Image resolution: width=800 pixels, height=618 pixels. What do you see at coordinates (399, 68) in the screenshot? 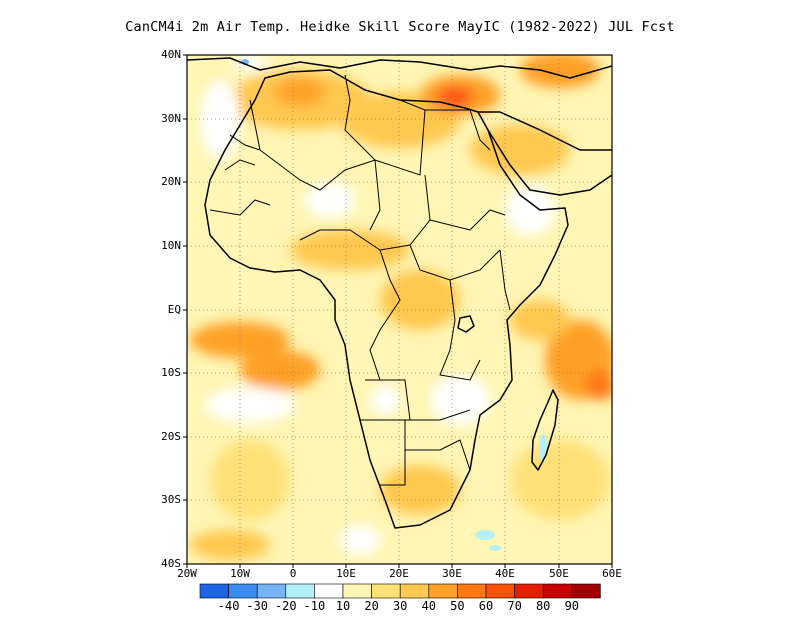
I see `europe-coastline` at bounding box center [399, 68].